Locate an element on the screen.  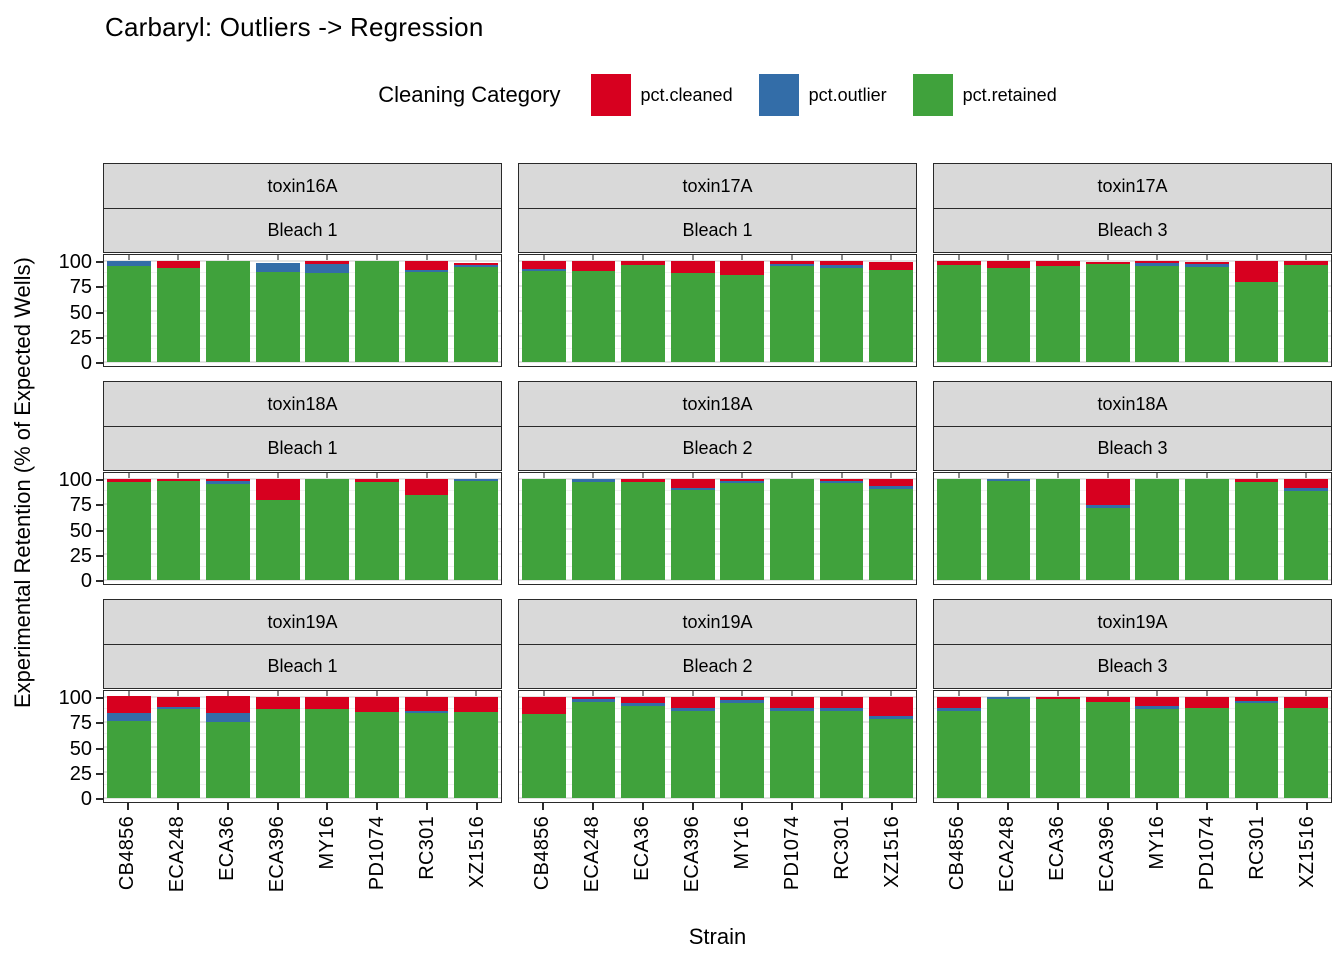
facet: toxin19A Bleach 1 is located at coordinates (302, 701).